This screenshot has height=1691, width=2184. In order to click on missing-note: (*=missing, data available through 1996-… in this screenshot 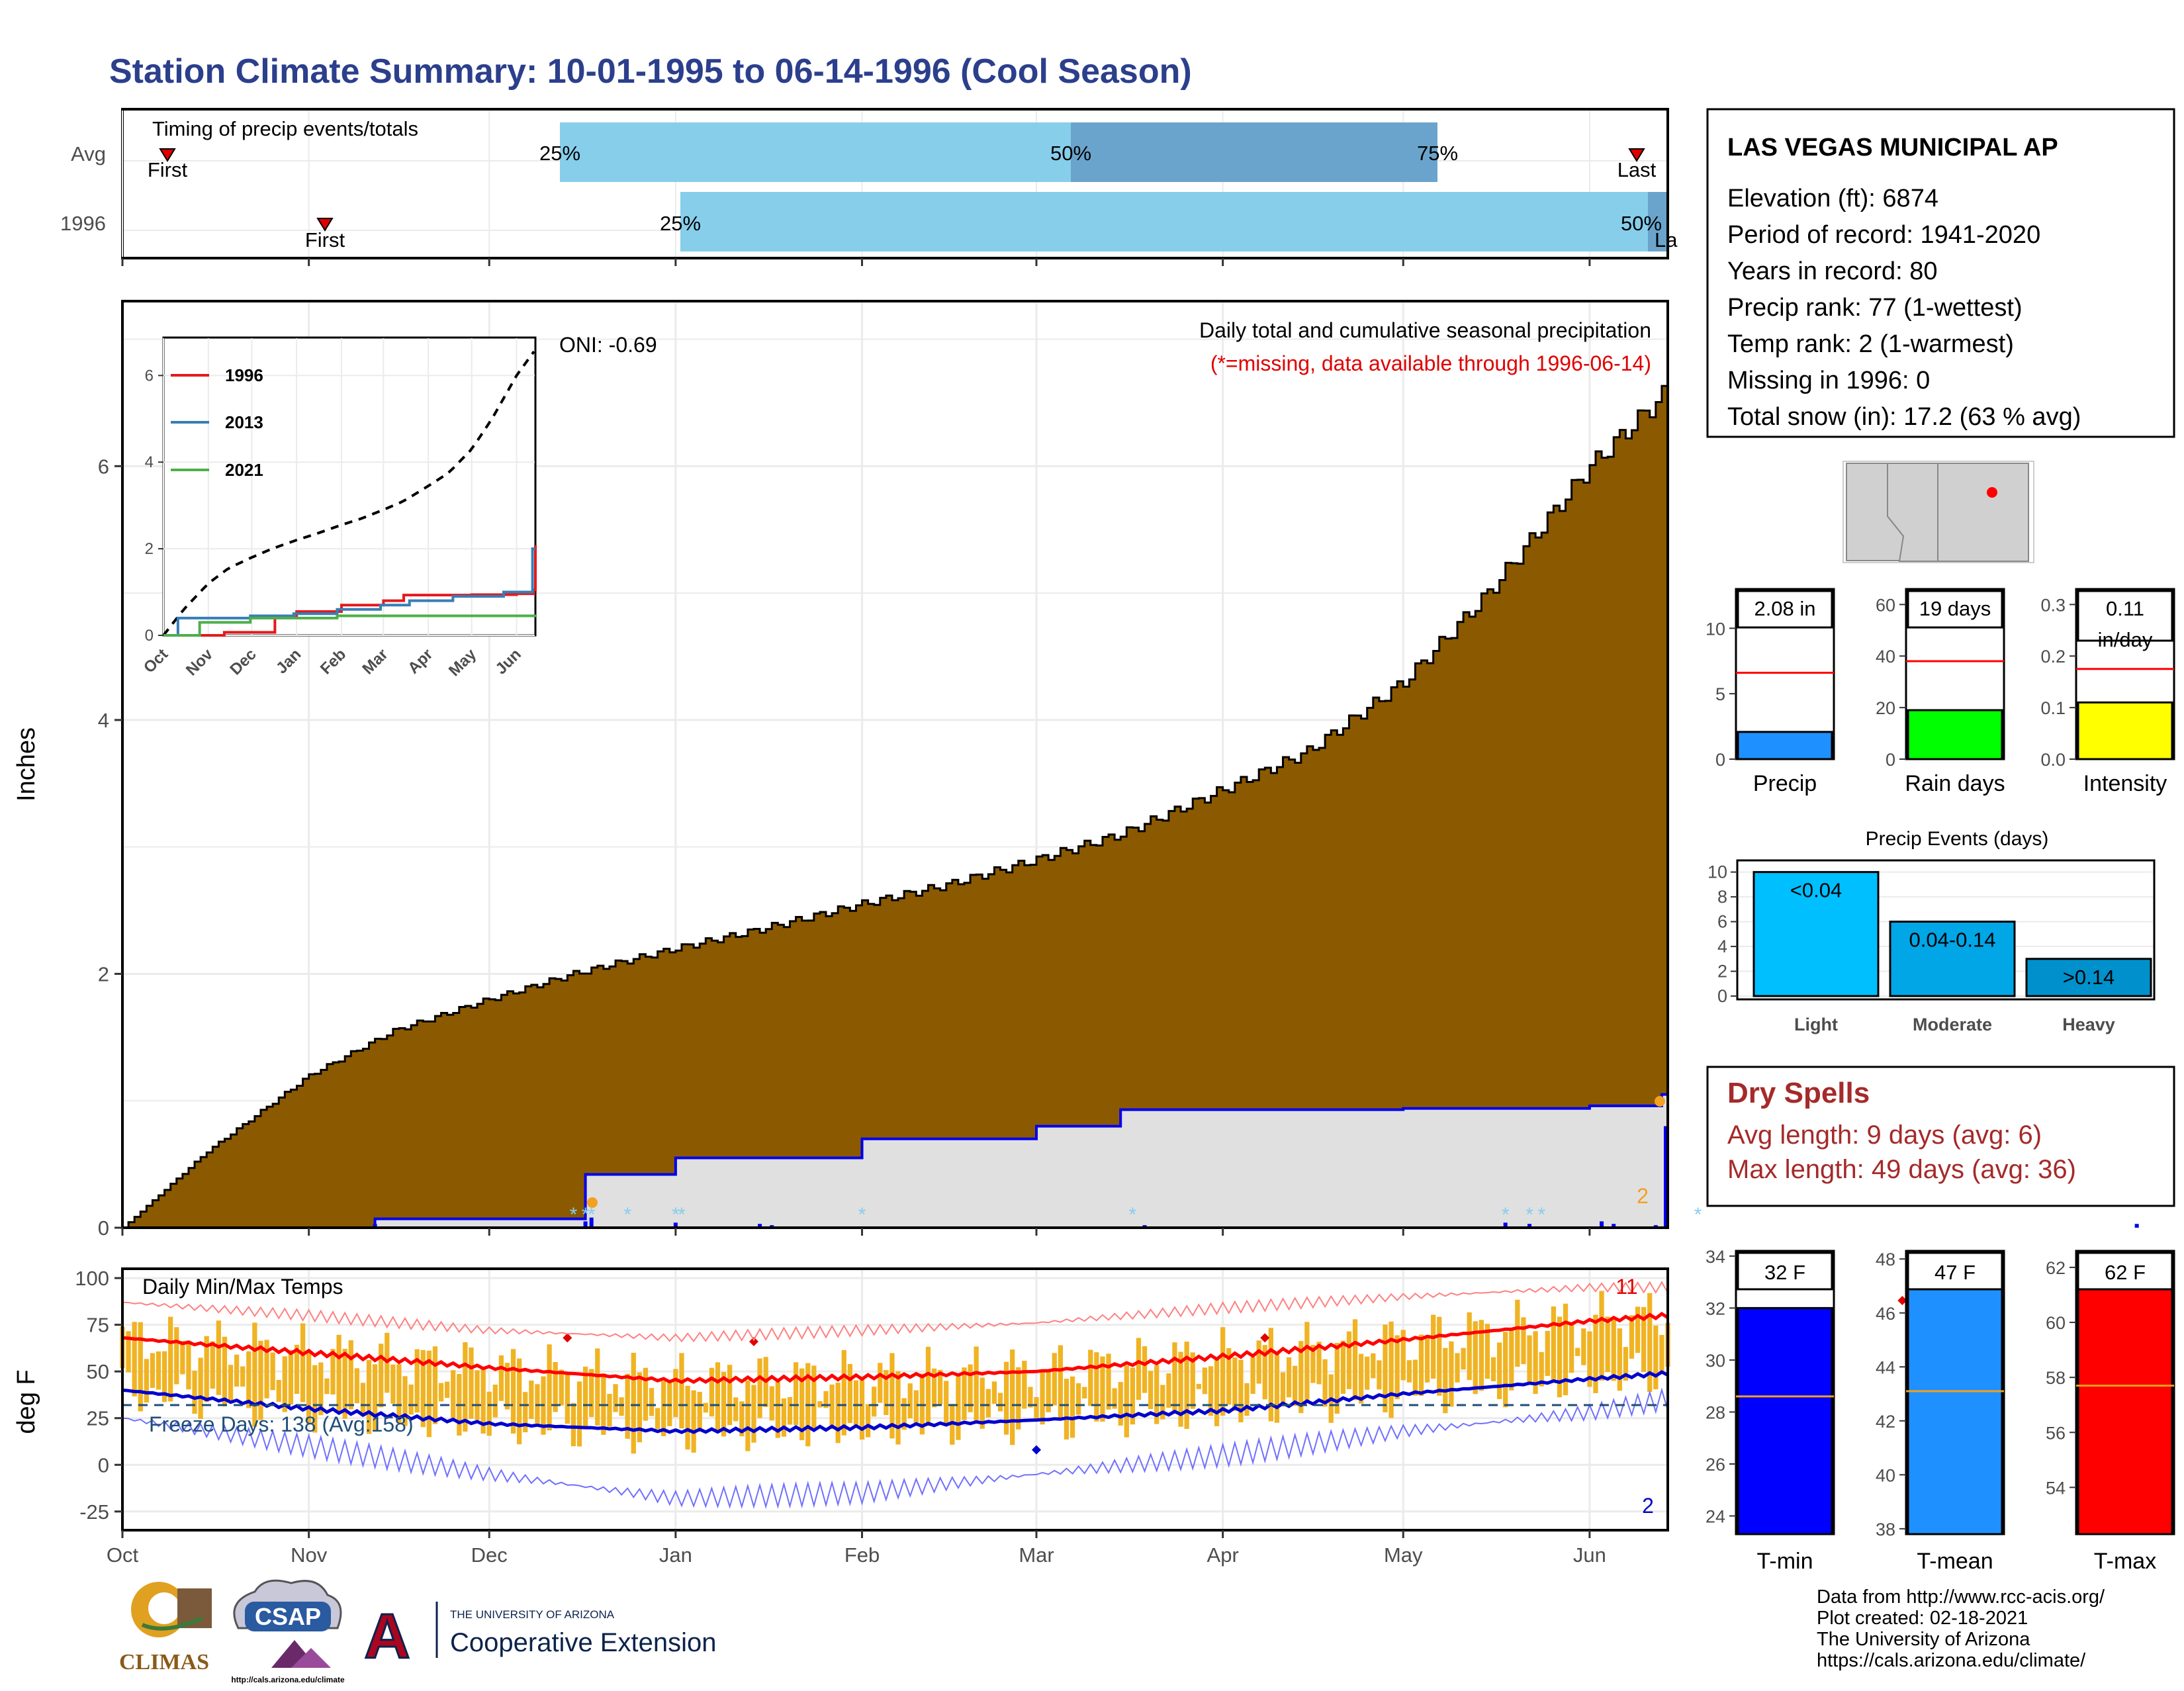, I will do `click(1430, 363)`.